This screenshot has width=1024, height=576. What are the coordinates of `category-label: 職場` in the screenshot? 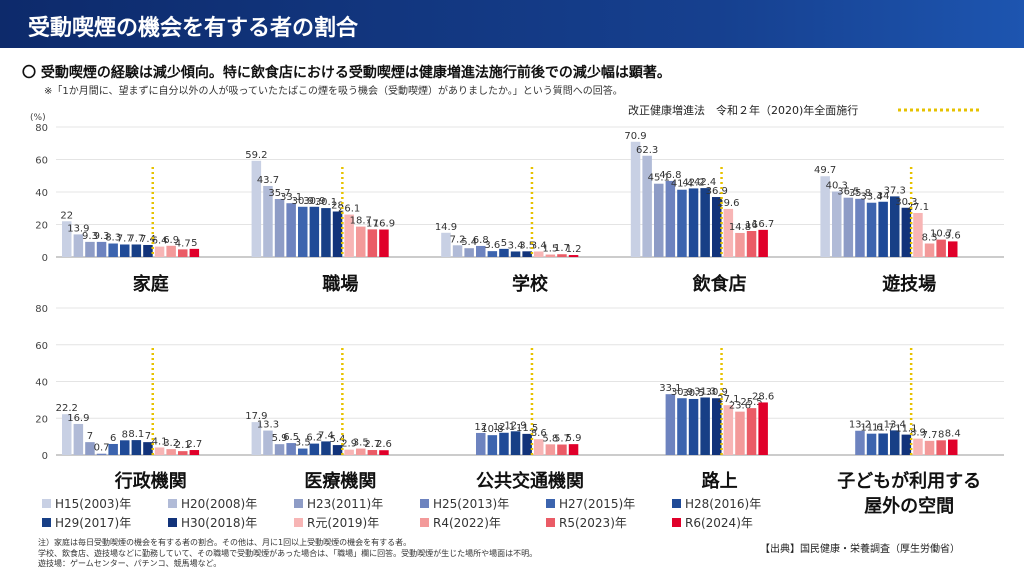 It's located at (340, 284).